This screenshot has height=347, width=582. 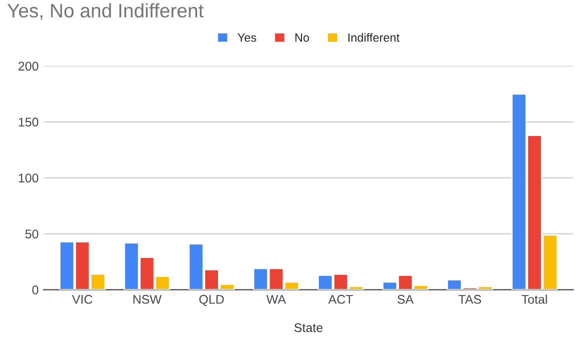 What do you see at coordinates (302, 38) in the screenshot?
I see `legend-label: No` at bounding box center [302, 38].